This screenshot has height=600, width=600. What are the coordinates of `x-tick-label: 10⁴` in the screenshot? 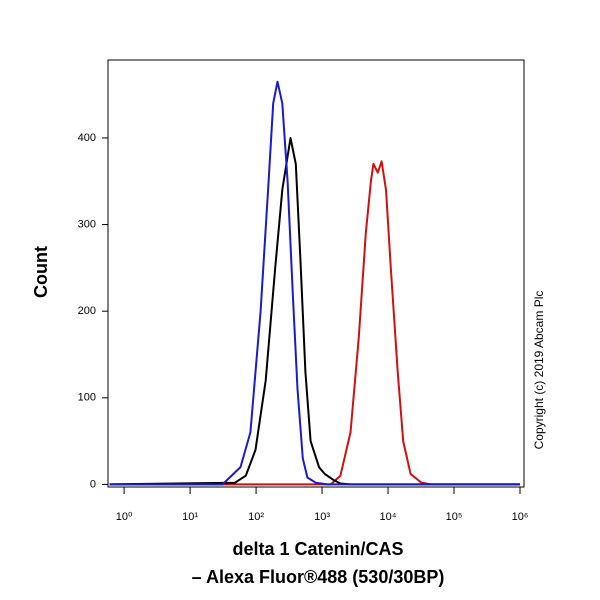 It's located at (388, 517).